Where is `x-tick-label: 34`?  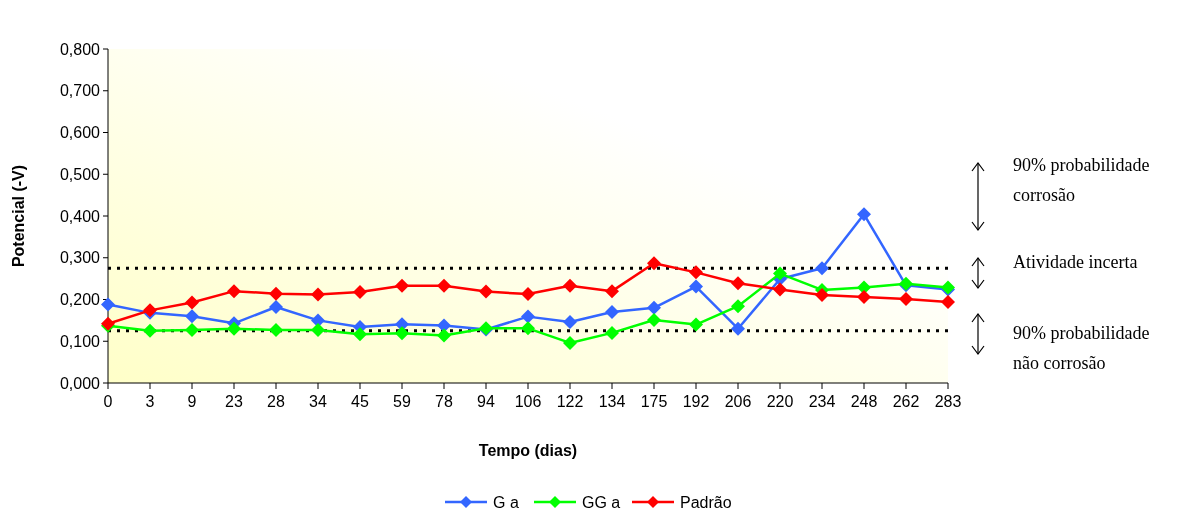
x-tick-label: 34 is located at coordinates (318, 401).